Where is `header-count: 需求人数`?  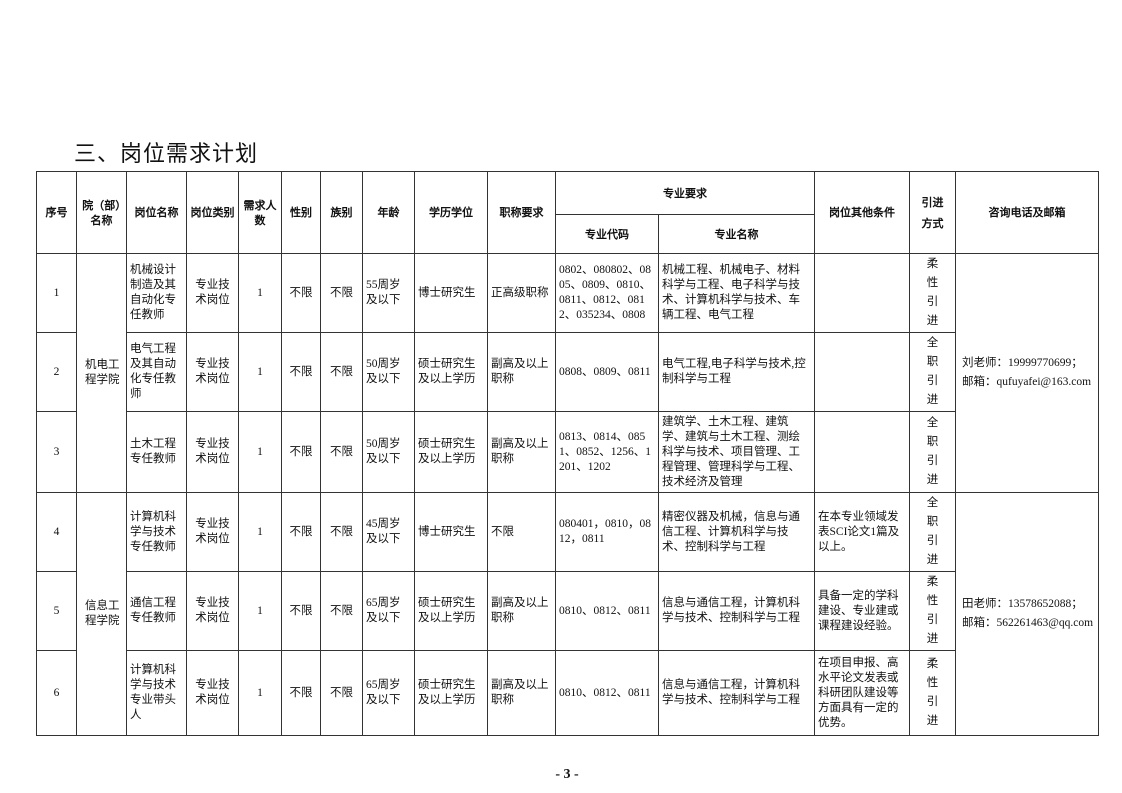 header-count: 需求人数 is located at coordinates (260, 212).